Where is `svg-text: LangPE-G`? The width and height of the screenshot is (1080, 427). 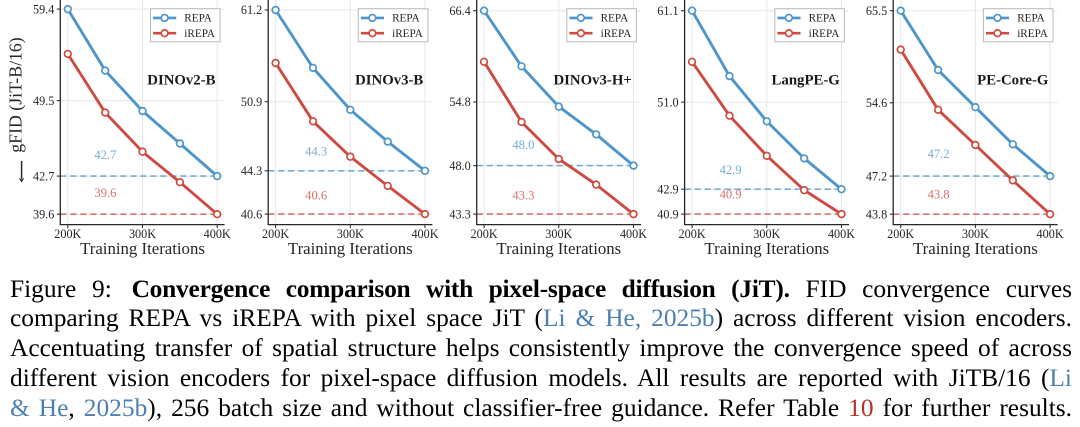 svg-text: LangPE-G is located at coordinates (806, 80).